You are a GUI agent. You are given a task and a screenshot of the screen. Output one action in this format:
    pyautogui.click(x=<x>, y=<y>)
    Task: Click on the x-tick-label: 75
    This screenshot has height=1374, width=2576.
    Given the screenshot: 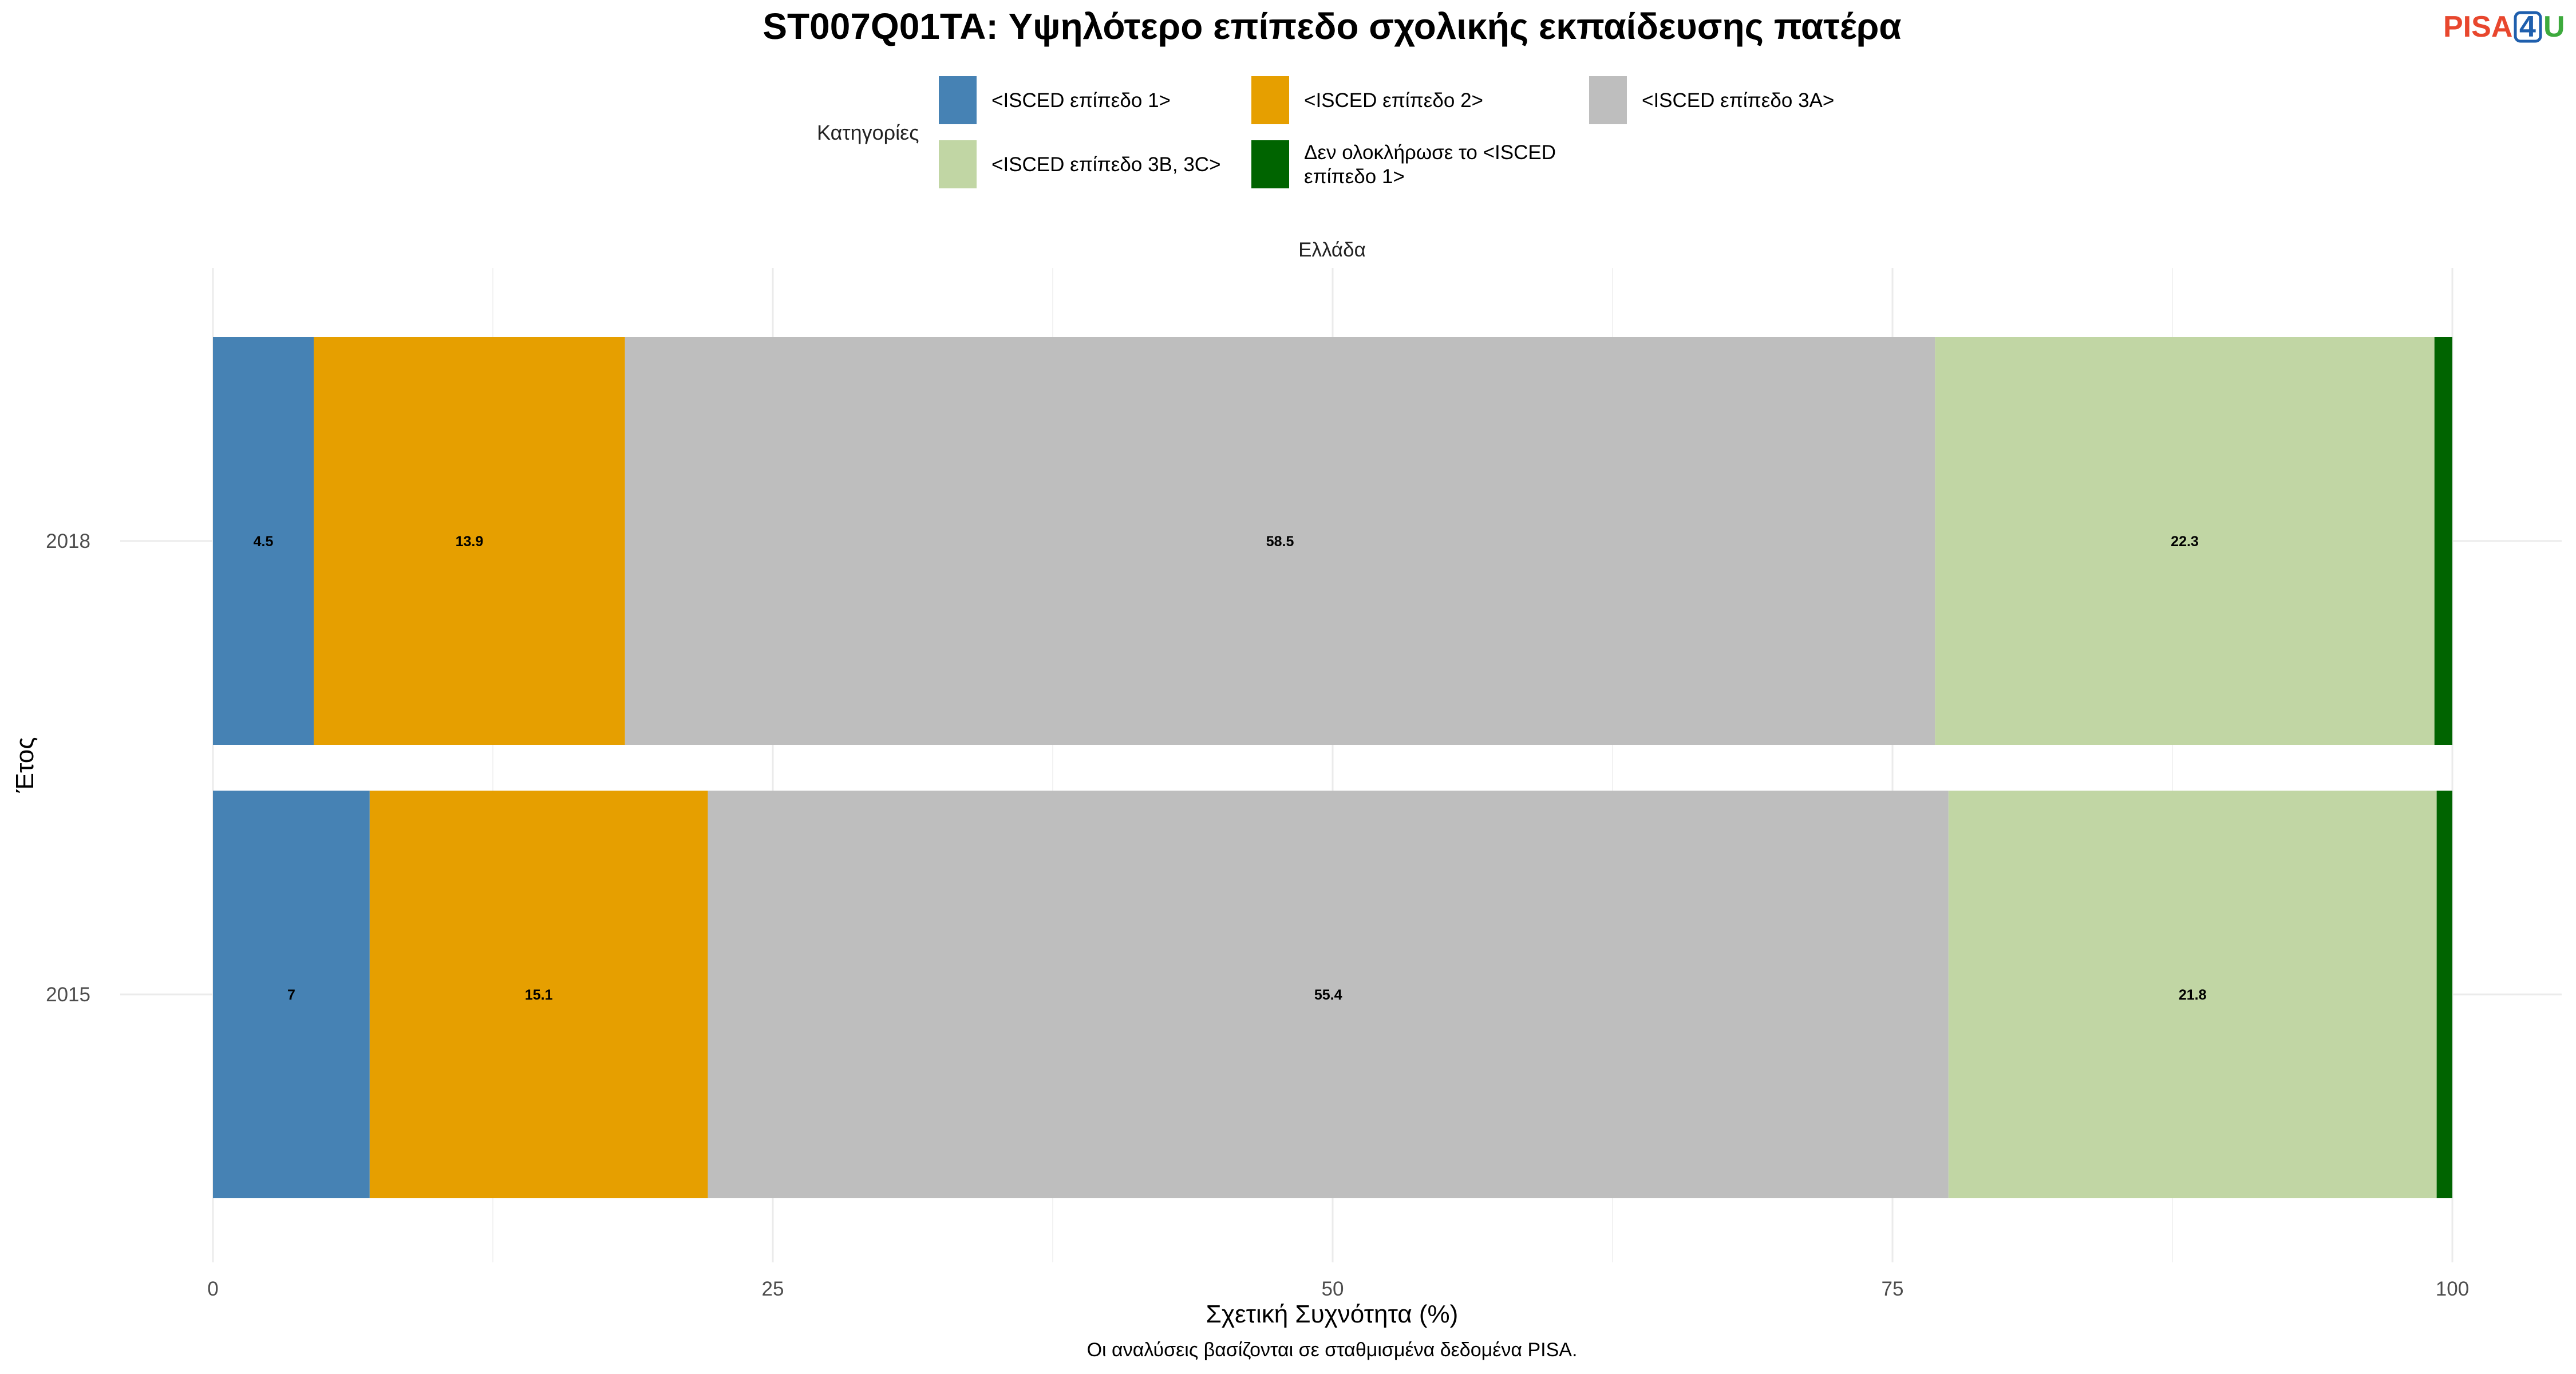 What is the action you would take?
    pyautogui.click(x=1893, y=1289)
    